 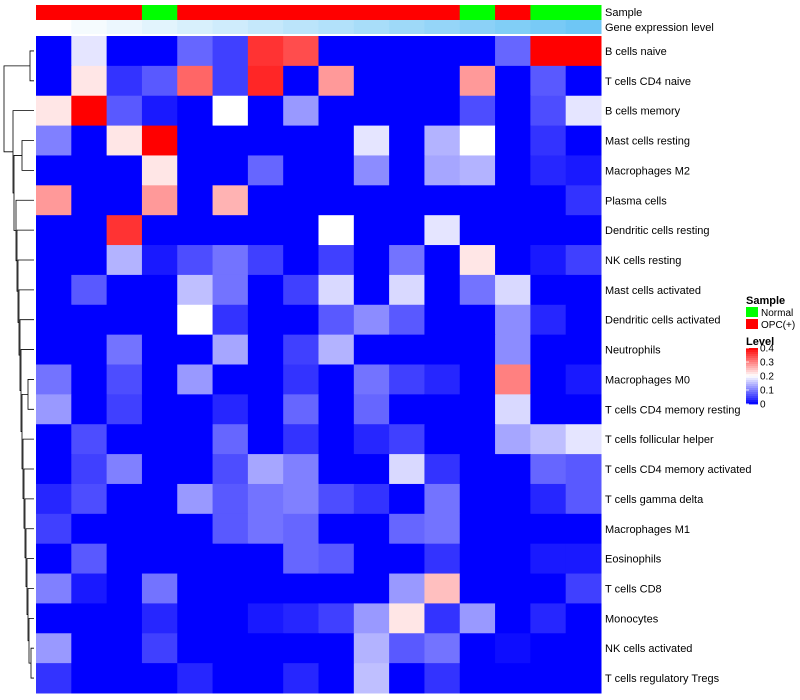 I want to click on row-label: T cells regulatory Tregs, so click(x=662, y=679).